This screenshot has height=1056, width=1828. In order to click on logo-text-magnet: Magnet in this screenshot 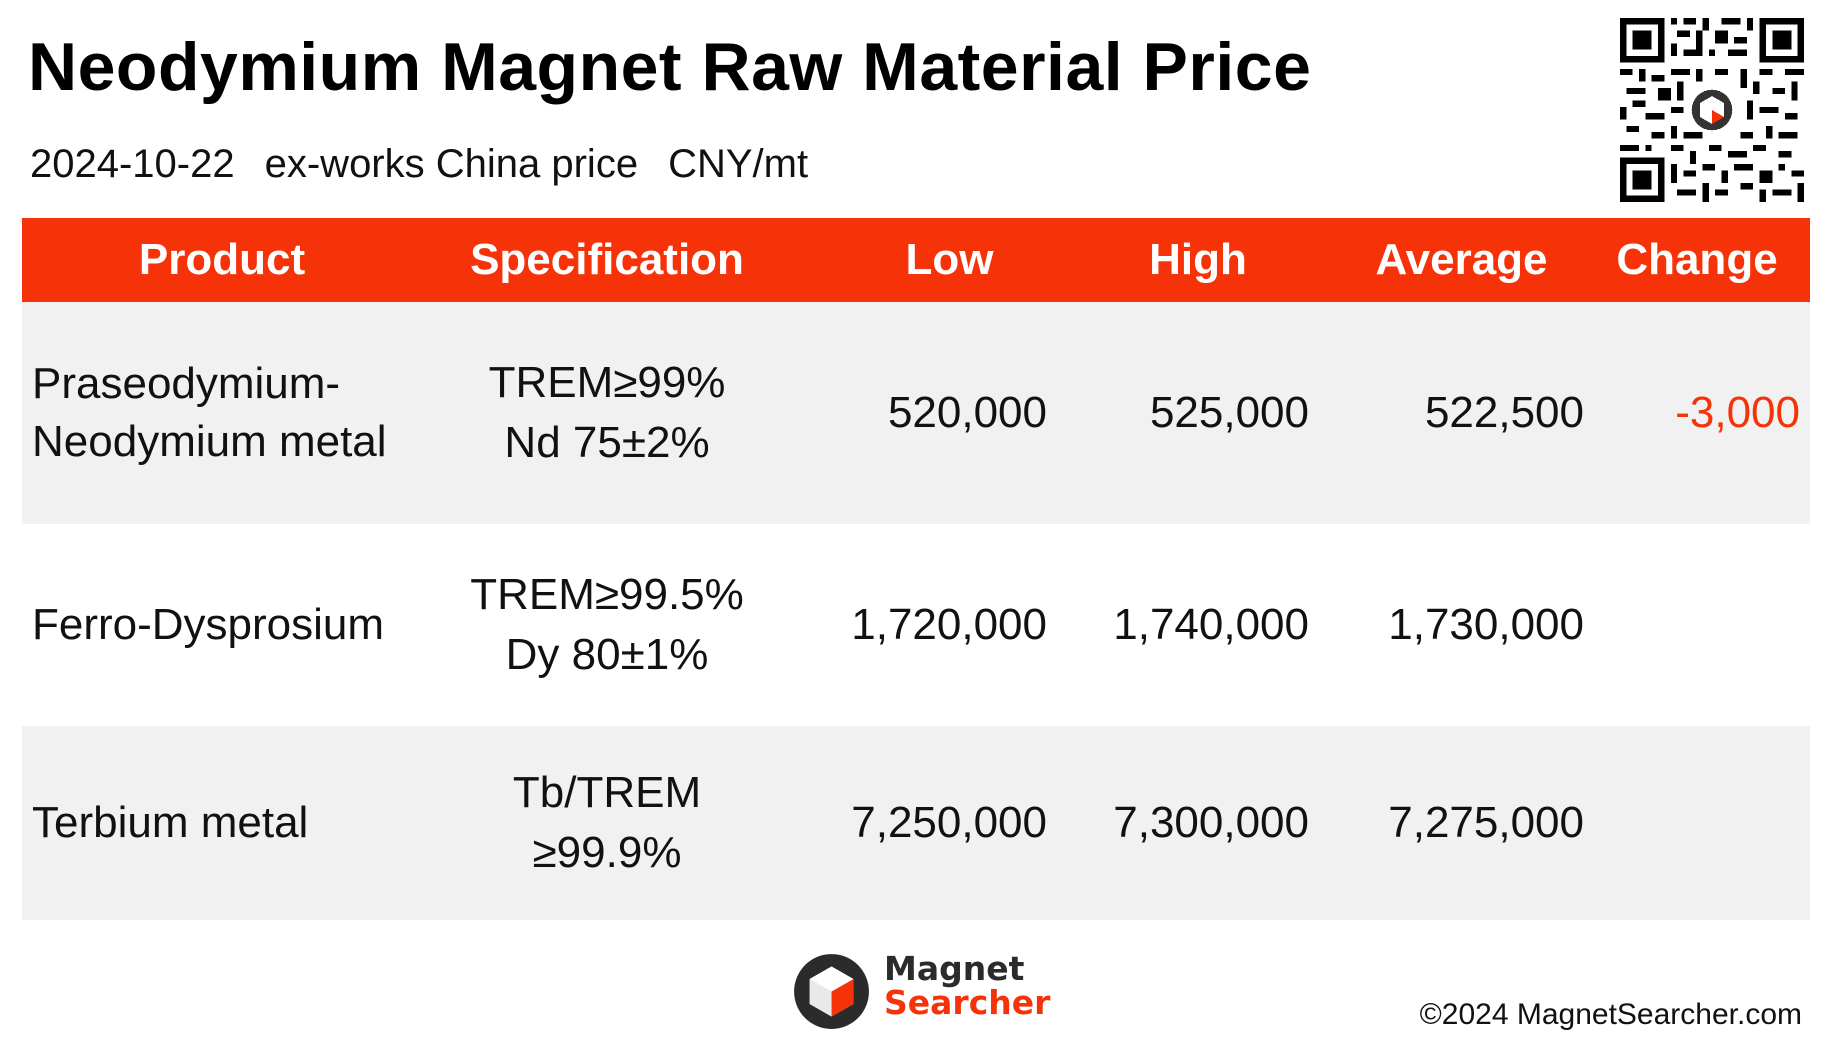, I will do `click(954, 968)`.